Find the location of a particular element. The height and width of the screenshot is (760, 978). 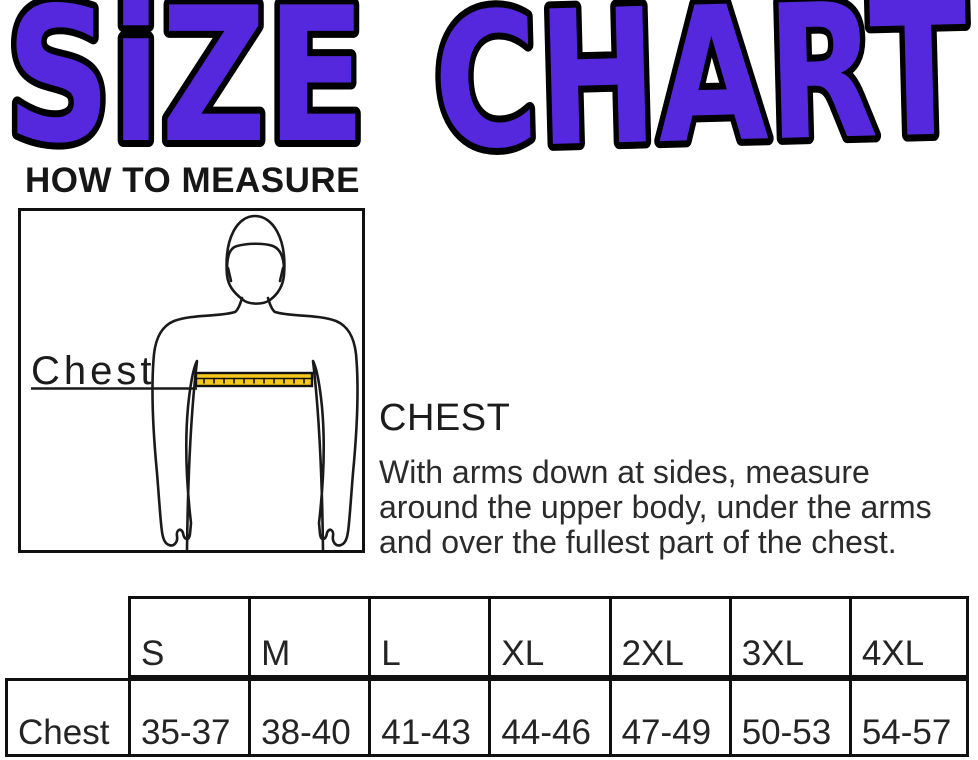

chest-measurement: 41-43 is located at coordinates (428, 717).